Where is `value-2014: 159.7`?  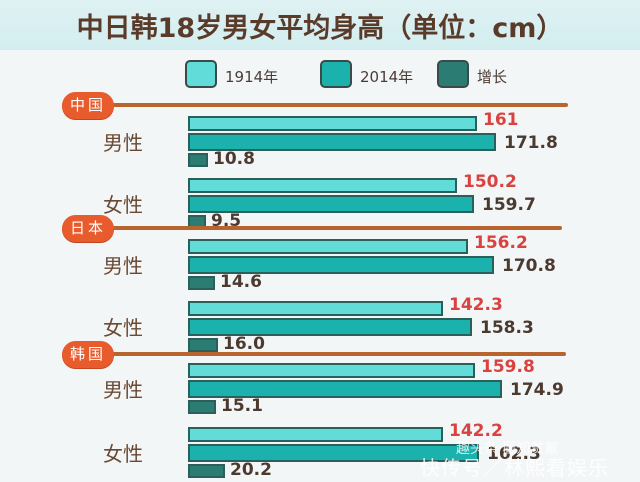
value-2014: 159.7 is located at coordinates (509, 205).